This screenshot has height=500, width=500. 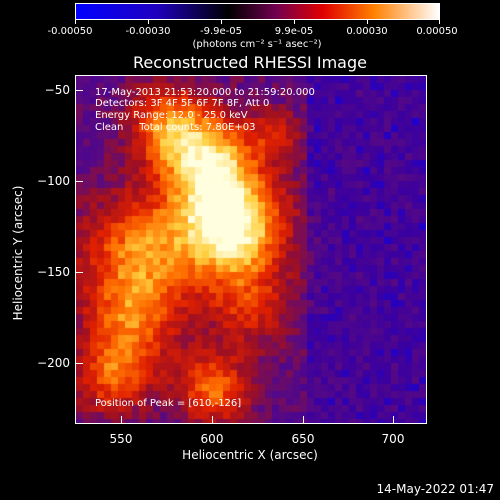 What do you see at coordinates (171, 115) in the screenshot?
I see `info-energy-range: Energy Range: 12.0 - 25.0 keV` at bounding box center [171, 115].